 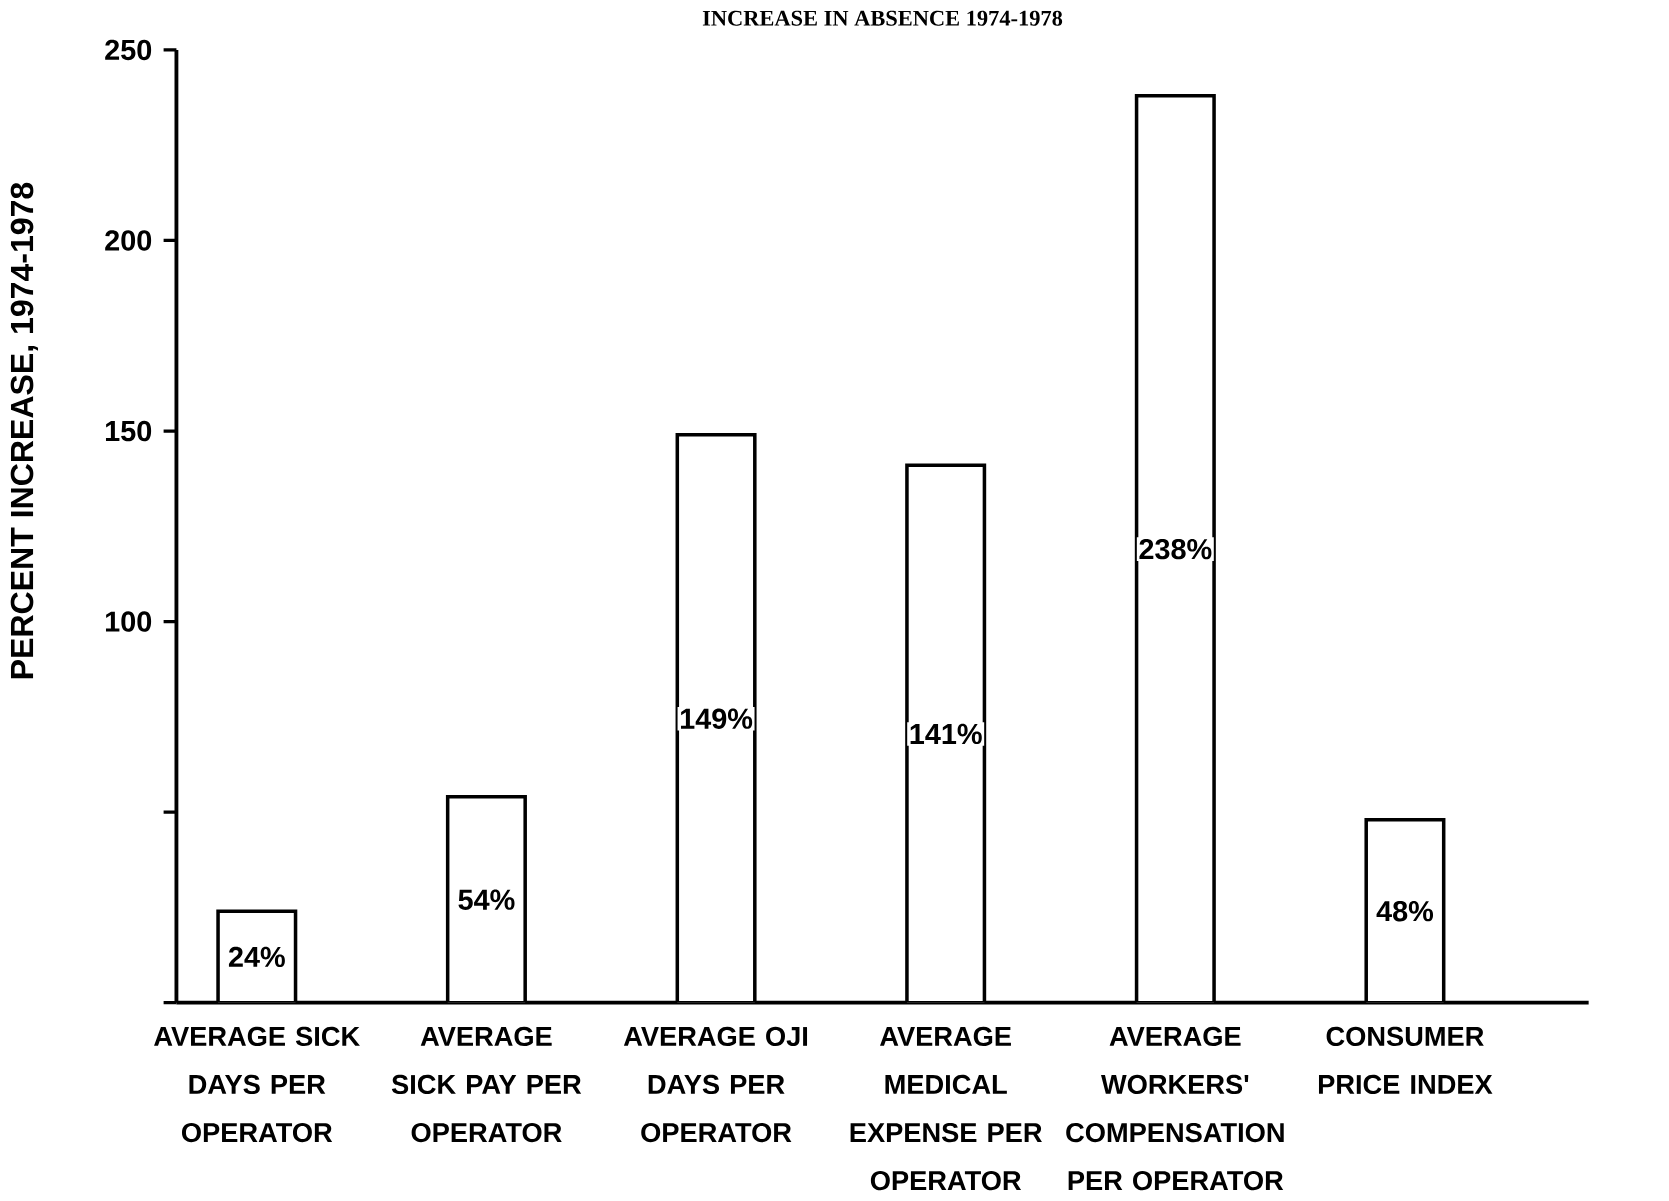 What do you see at coordinates (24, 430) in the screenshot?
I see `y-axis-title: PERCENT INCREASE, 1974-1978` at bounding box center [24, 430].